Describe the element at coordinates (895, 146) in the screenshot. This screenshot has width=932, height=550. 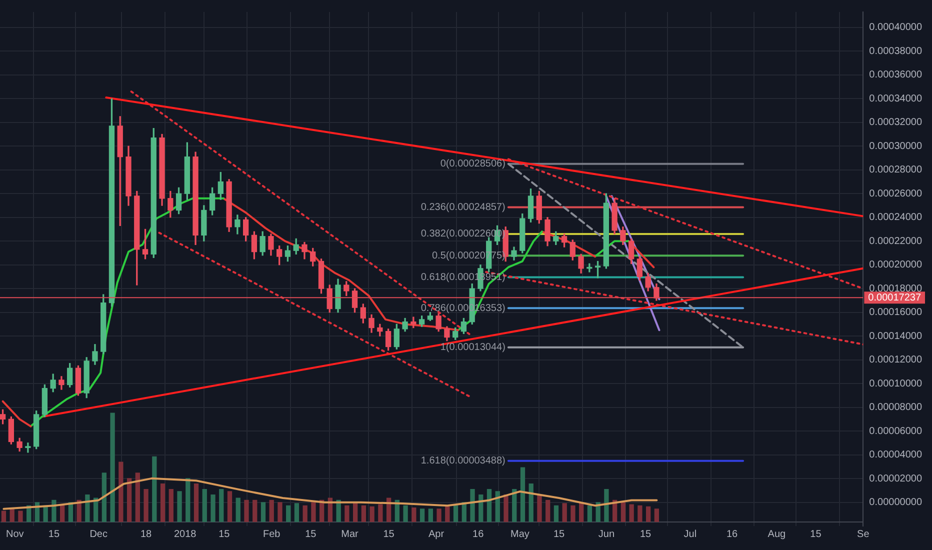
I see `y-tick-label: 0.00030000` at that location.